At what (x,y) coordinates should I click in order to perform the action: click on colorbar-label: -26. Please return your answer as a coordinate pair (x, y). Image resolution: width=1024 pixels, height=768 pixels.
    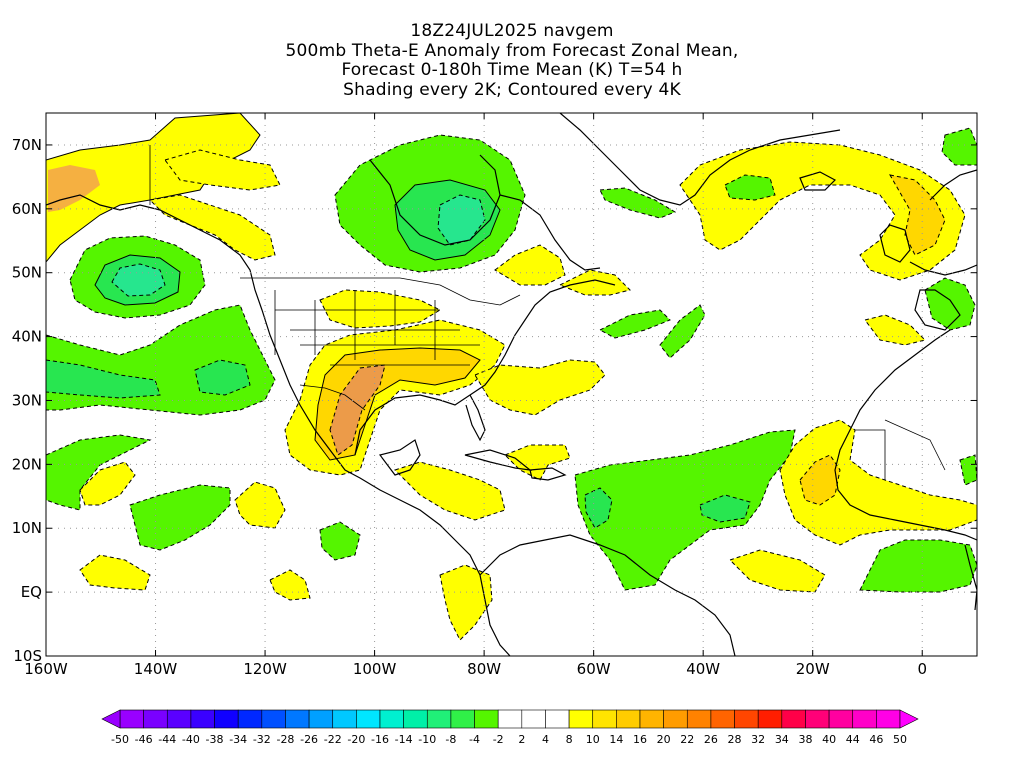
    Looking at the image, I should click on (309, 739).